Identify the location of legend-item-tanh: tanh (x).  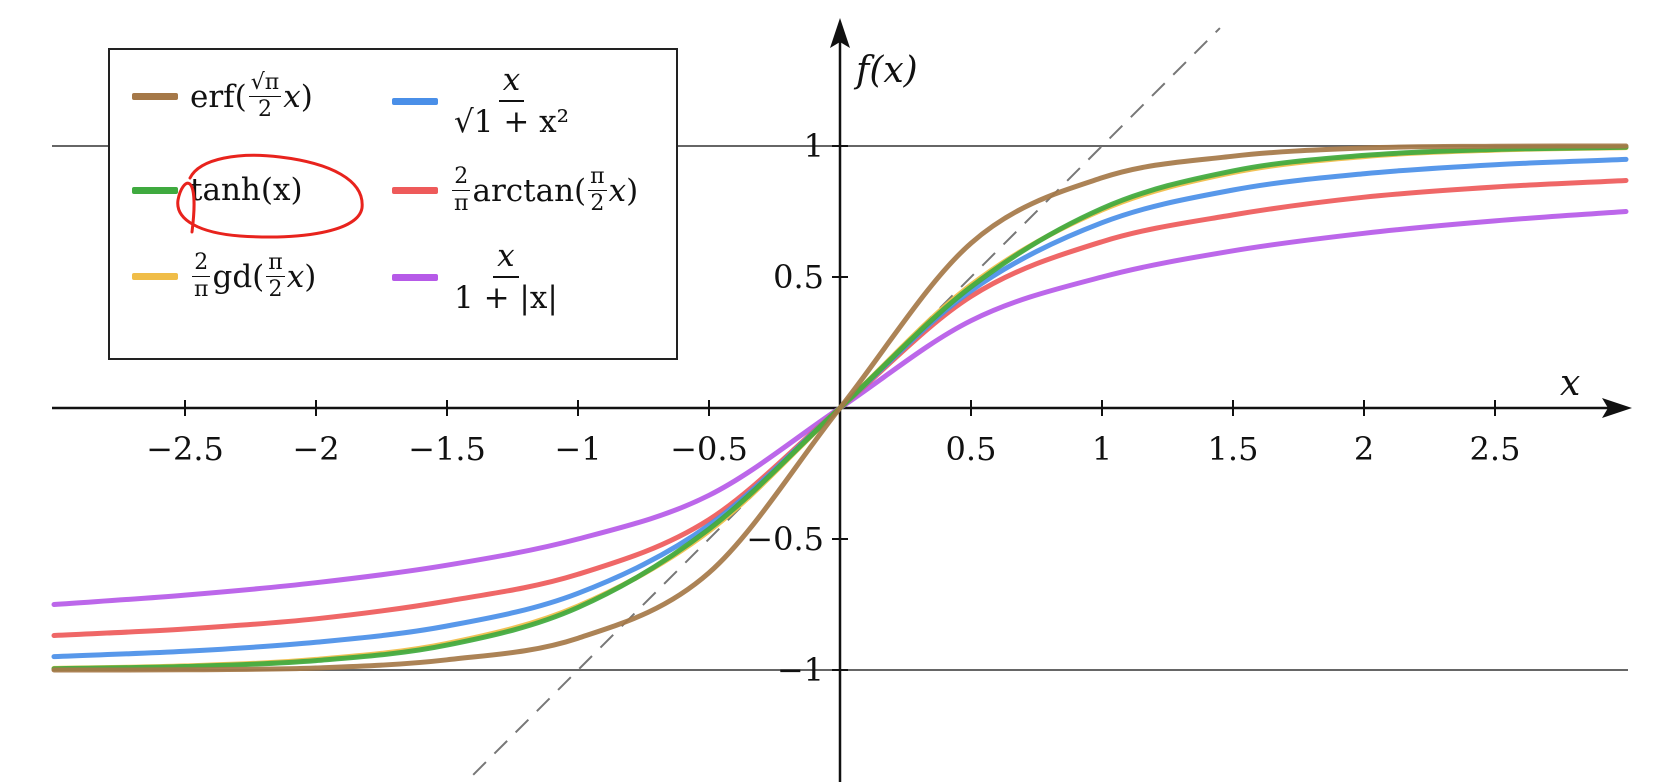
(217, 190).